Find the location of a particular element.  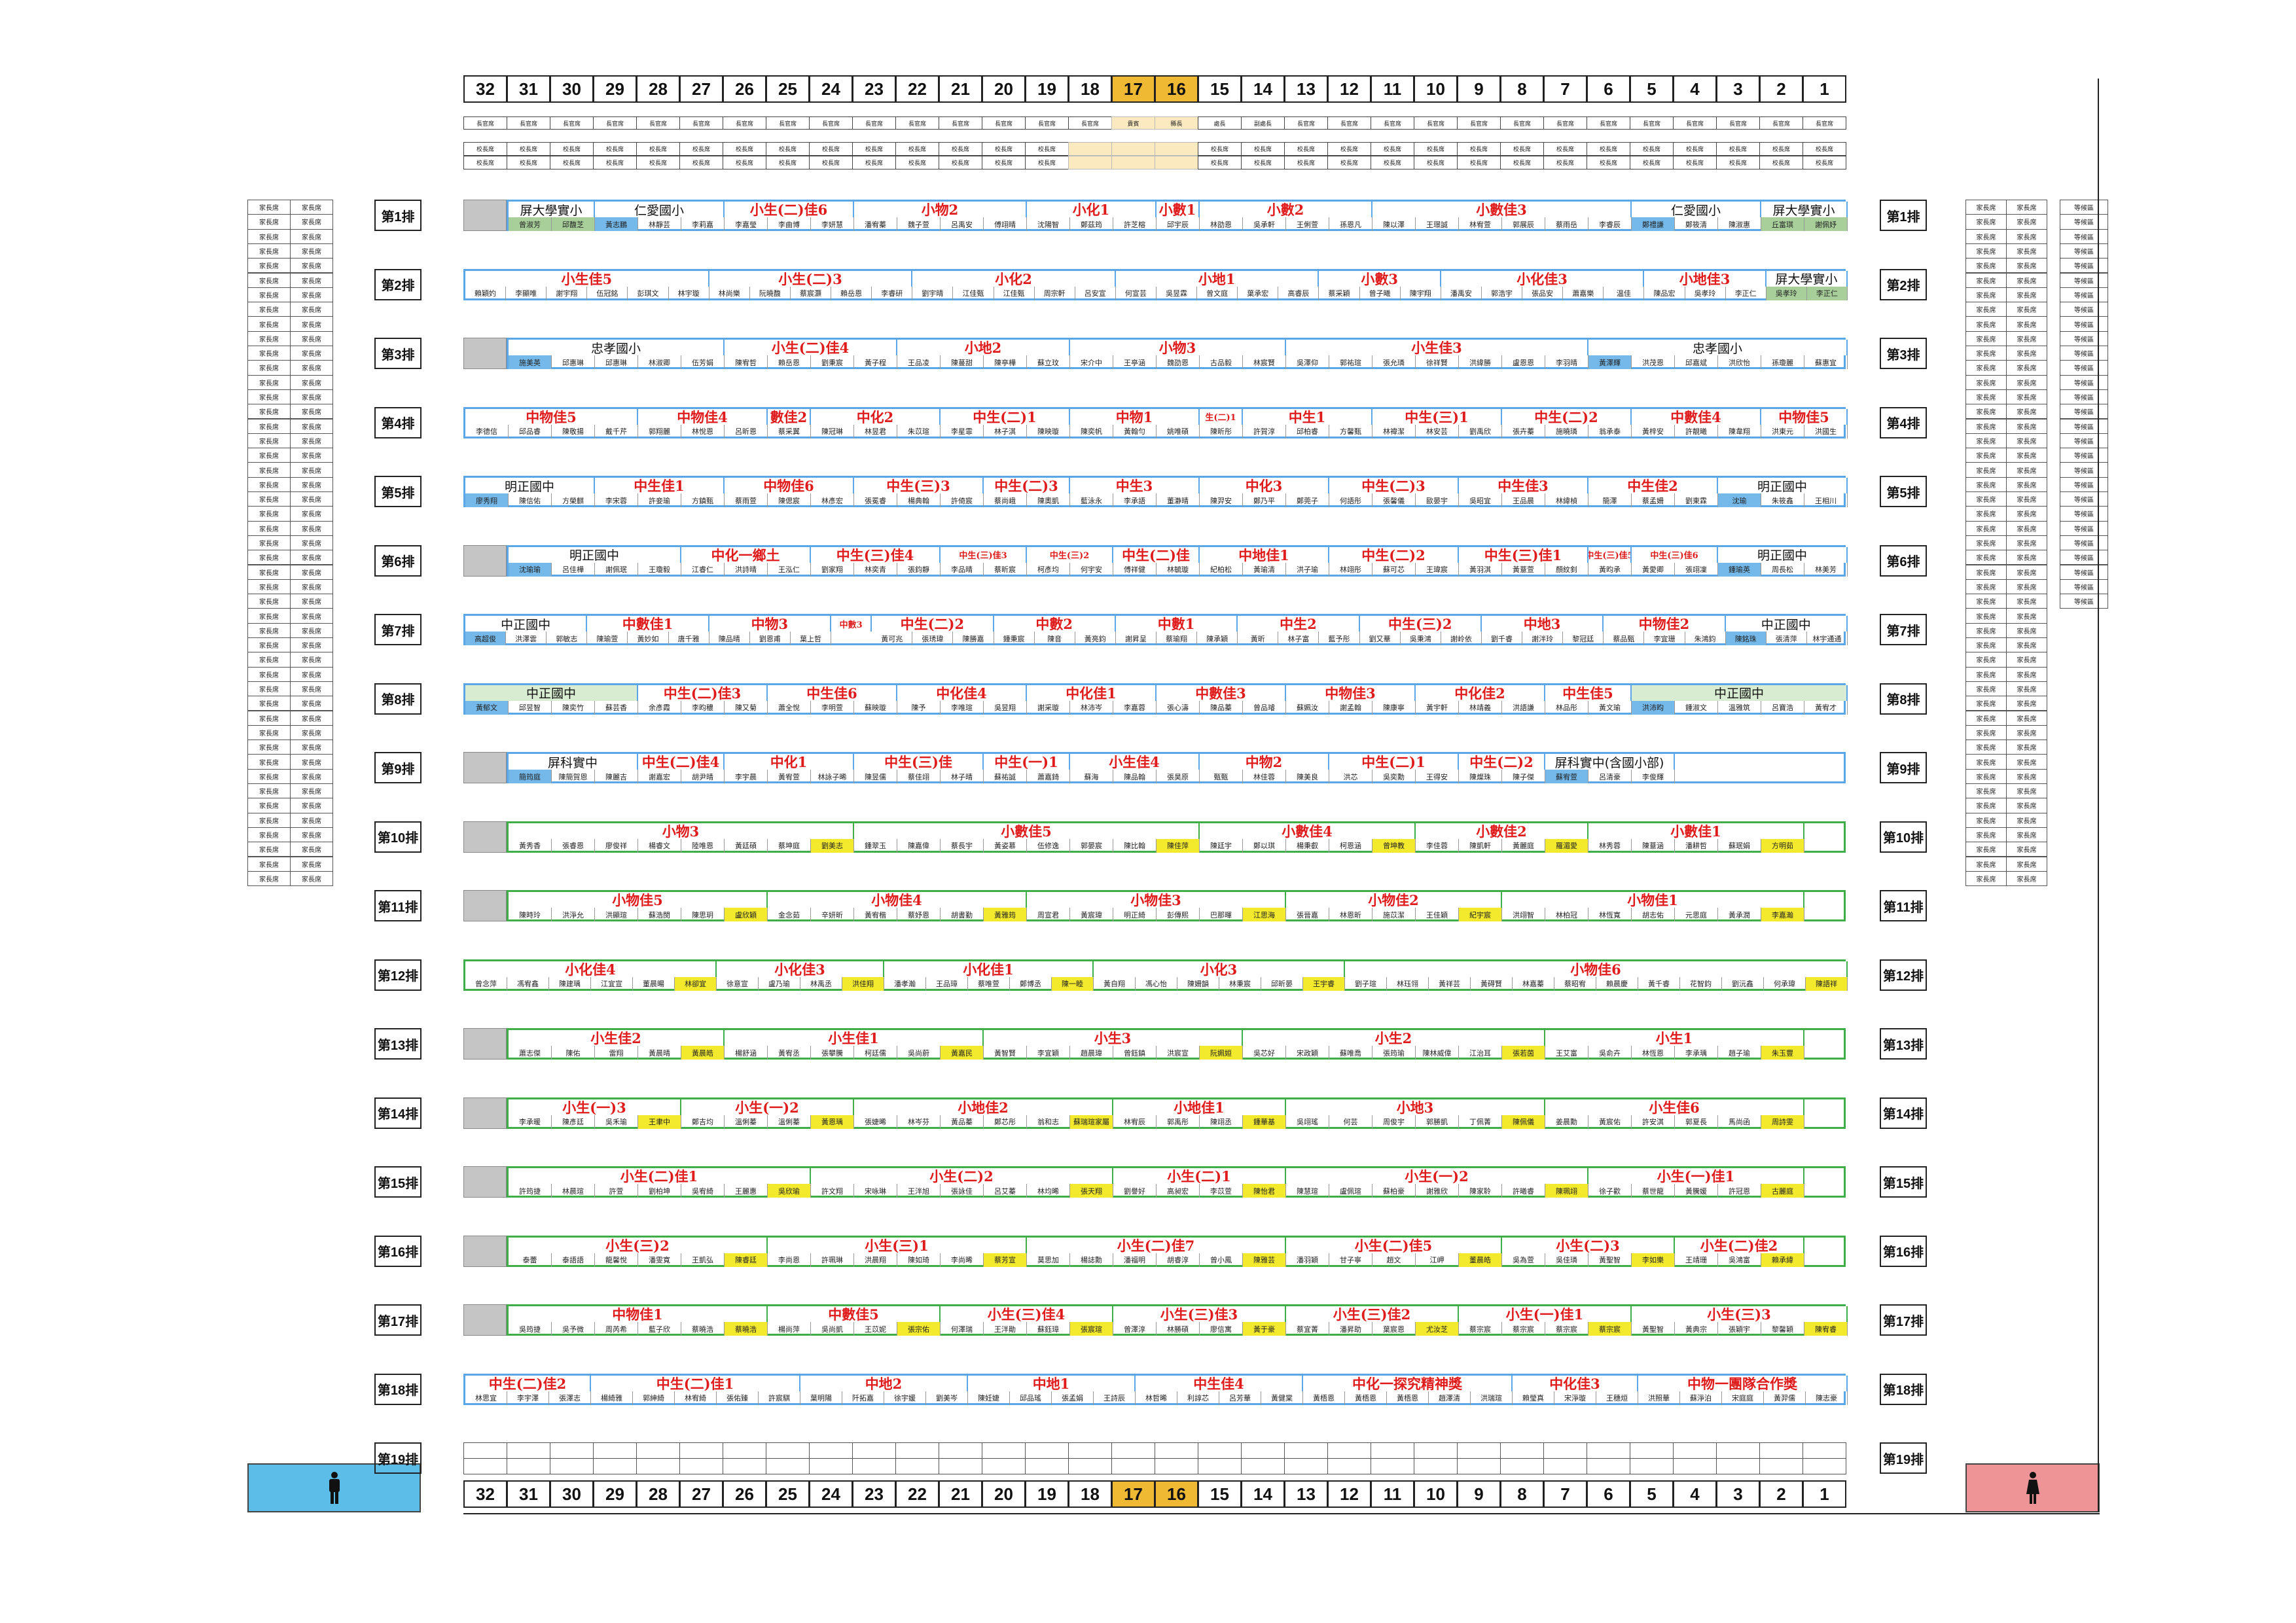

seat-name: 柯廷儒 is located at coordinates (875, 1053).